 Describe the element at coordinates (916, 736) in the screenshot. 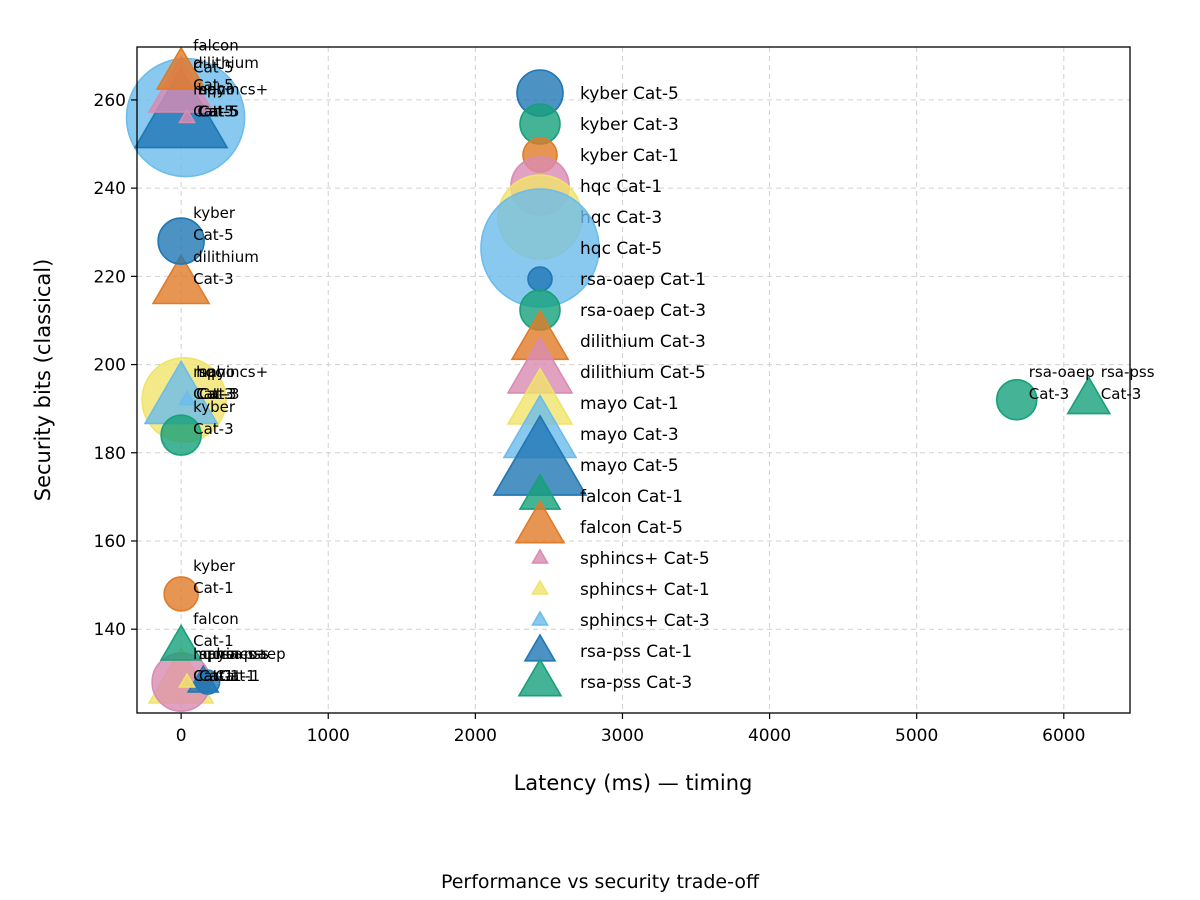

I see `x-tick-label: 5000` at that location.